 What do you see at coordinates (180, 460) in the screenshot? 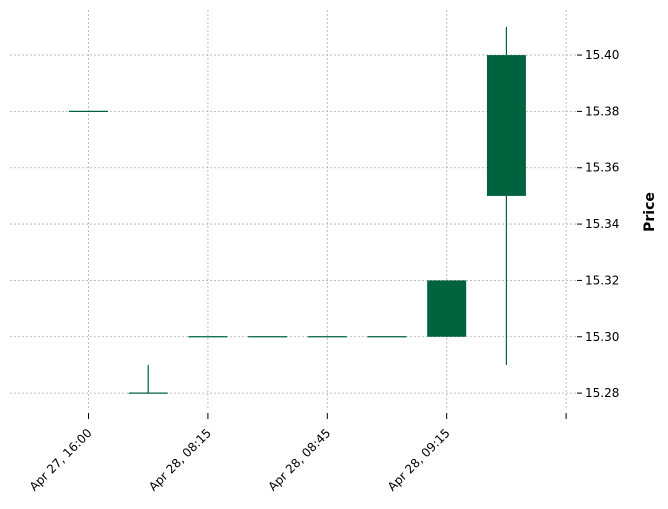
I see `x-tick-label: Apr 28, 08:15` at bounding box center [180, 460].